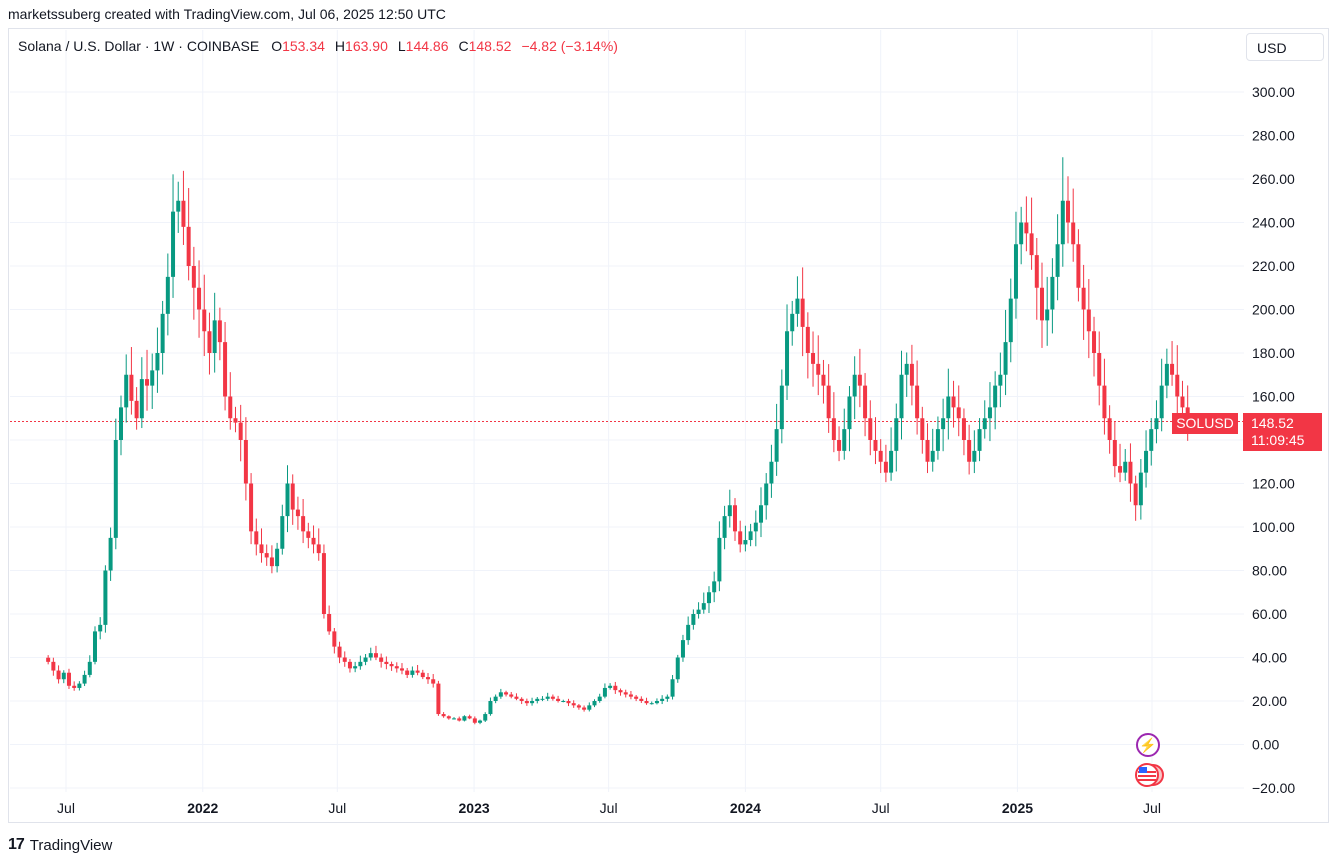 The image size is (1337, 865). I want to click on currency-button: USD, so click(1285, 47).